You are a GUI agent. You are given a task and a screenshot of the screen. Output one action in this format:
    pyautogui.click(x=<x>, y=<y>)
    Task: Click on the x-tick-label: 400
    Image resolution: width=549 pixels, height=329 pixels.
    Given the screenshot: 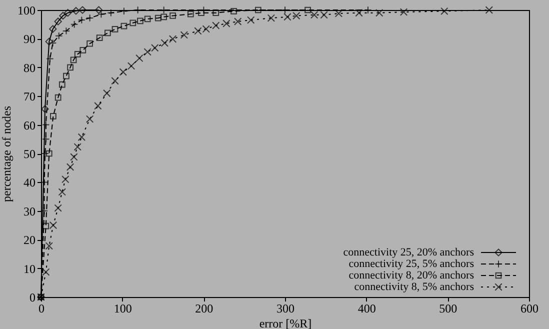 What is the action you would take?
    pyautogui.click(x=367, y=309)
    